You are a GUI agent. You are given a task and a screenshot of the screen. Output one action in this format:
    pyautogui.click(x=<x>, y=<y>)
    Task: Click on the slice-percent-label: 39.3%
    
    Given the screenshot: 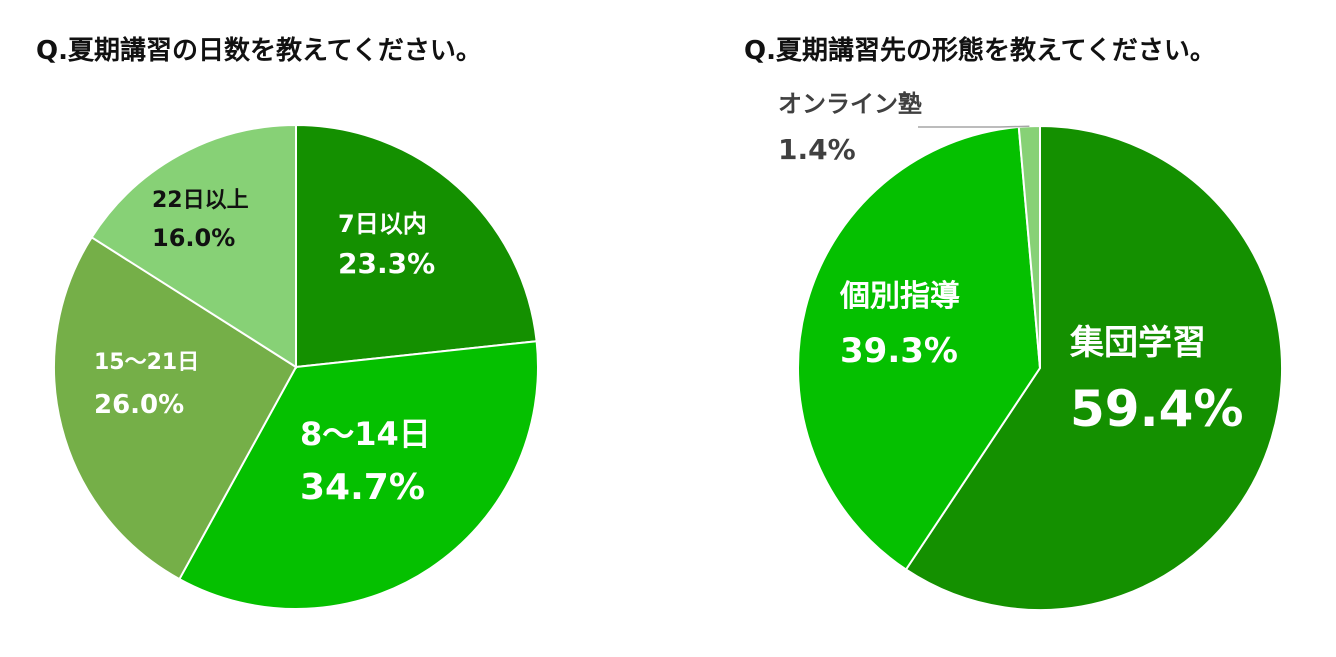 What is the action you would take?
    pyautogui.click(x=899, y=351)
    